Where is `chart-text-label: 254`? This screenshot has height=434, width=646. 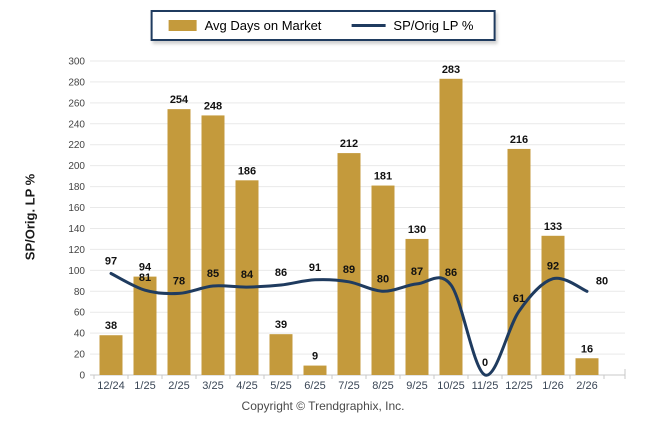
chart-text-label: 254 is located at coordinates (179, 100).